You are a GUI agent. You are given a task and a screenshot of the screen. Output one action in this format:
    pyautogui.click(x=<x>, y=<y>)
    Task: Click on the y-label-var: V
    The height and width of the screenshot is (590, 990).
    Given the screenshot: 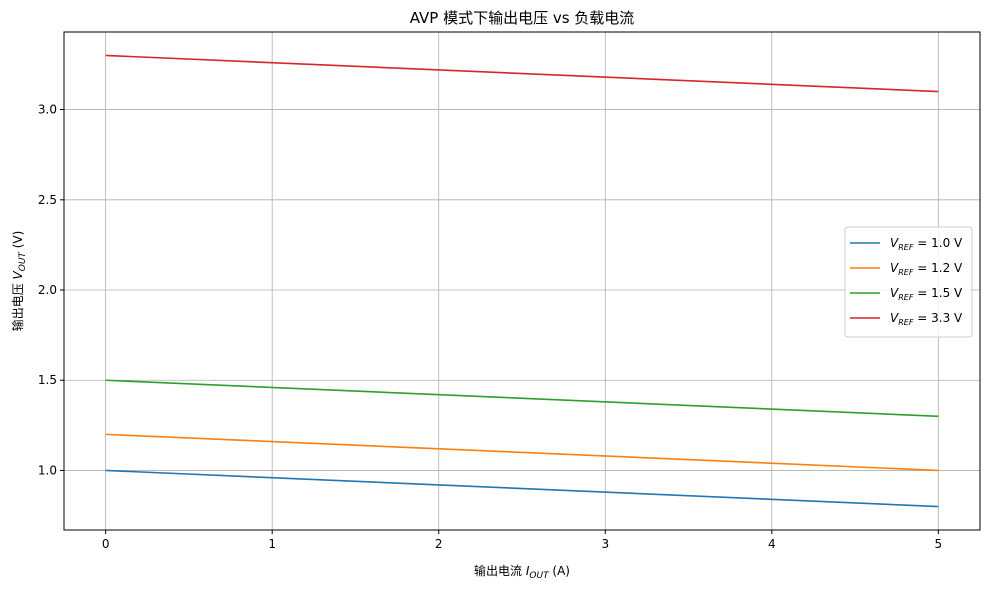 What is the action you would take?
    pyautogui.click(x=18, y=274)
    